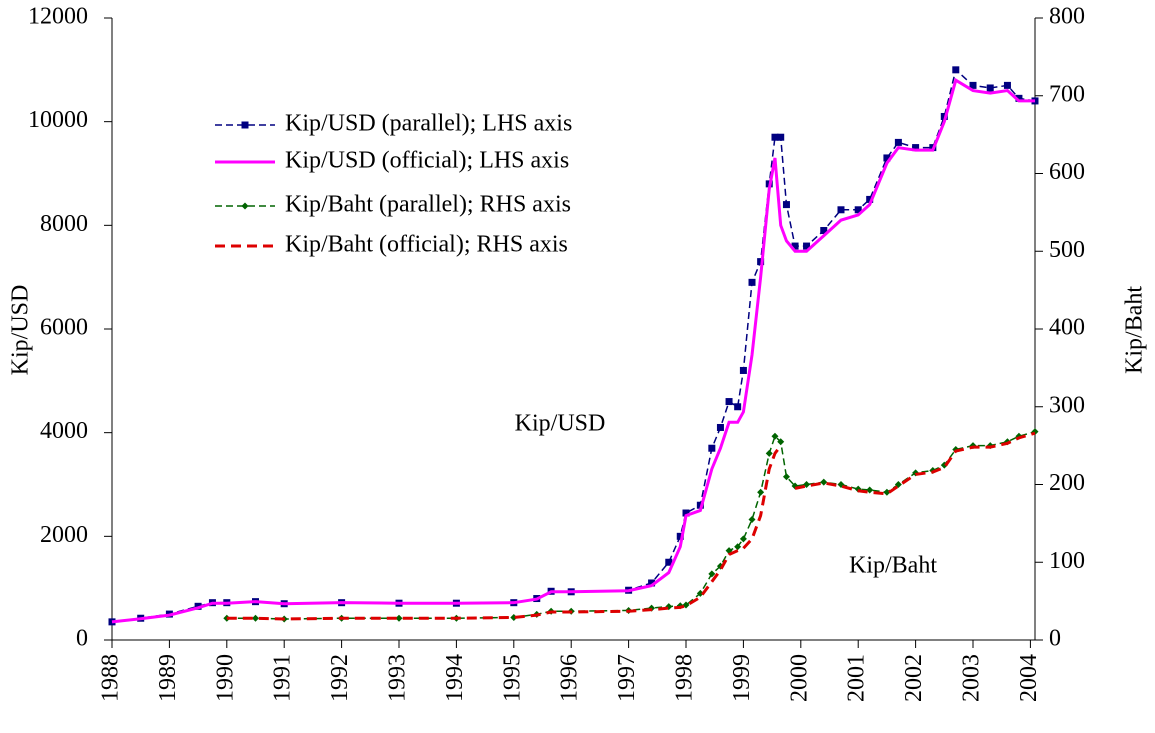 The image size is (1155, 733). I want to click on y2-axis-title: Kip/Baht, so click(1135, 330).